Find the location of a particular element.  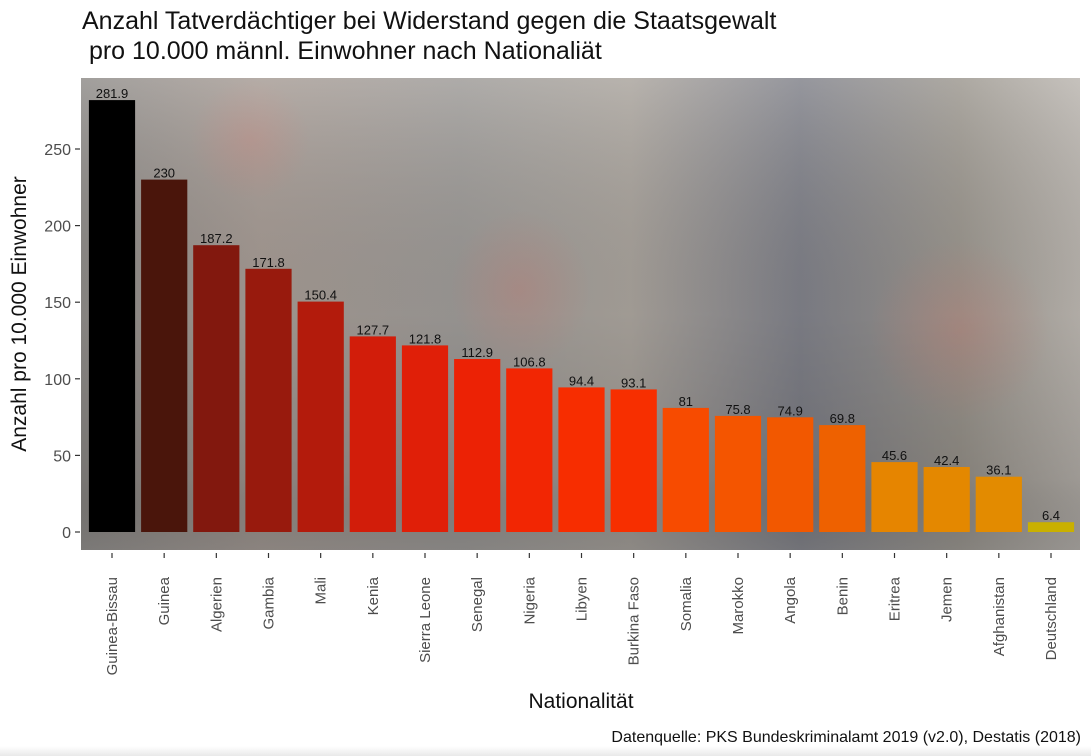

bar-marokko is located at coordinates (738, 473).